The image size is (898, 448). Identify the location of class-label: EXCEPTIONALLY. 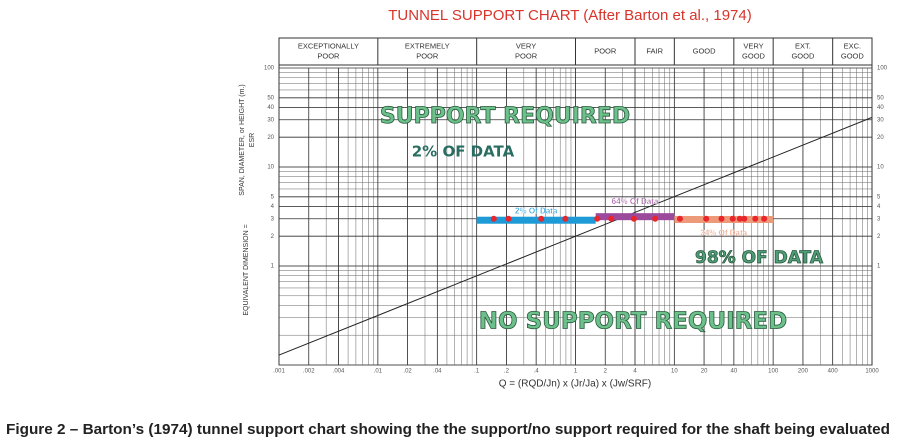
(328, 45).